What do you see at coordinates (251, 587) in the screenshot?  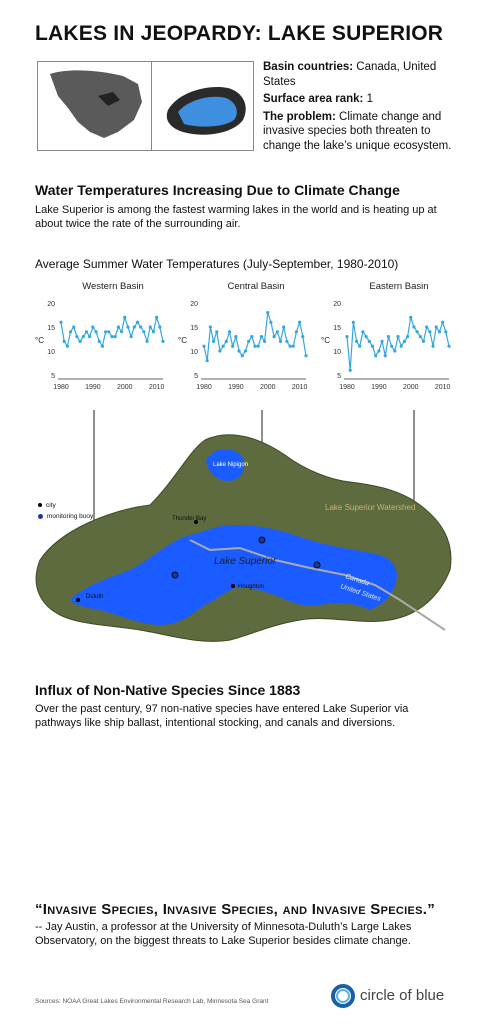 I see `city-label: Houghton` at bounding box center [251, 587].